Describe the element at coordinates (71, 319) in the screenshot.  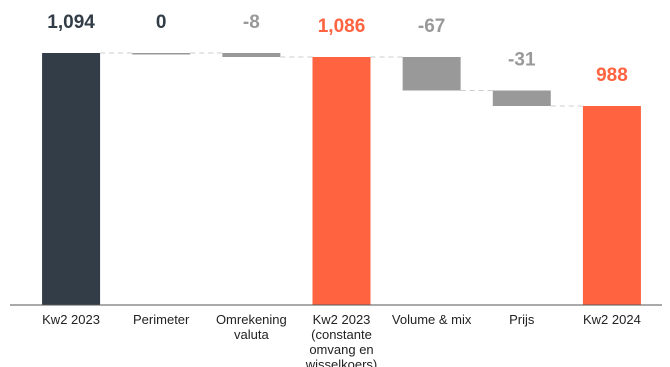
I see `x-tick-label: Kw2 2023` at that location.